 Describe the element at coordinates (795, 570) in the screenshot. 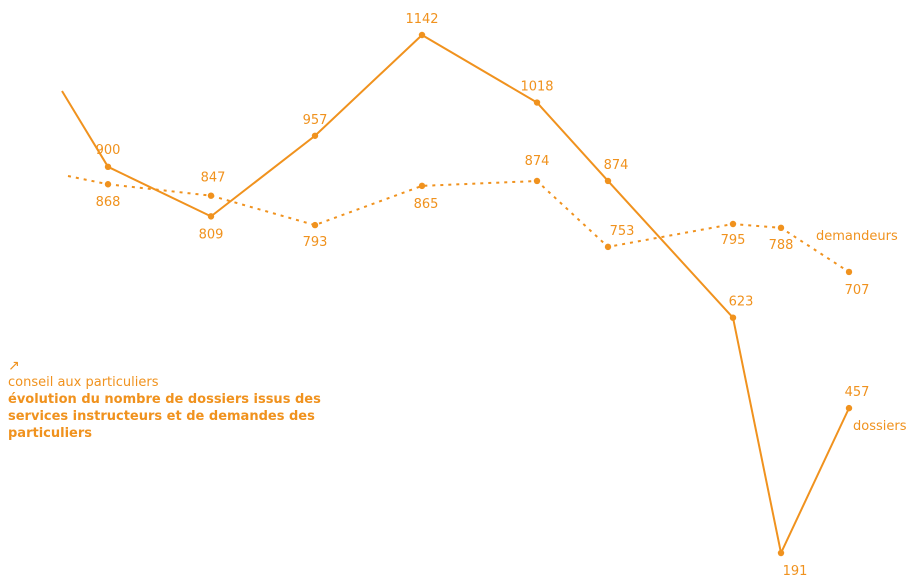

I see `dossiers-value-label: 191` at that location.